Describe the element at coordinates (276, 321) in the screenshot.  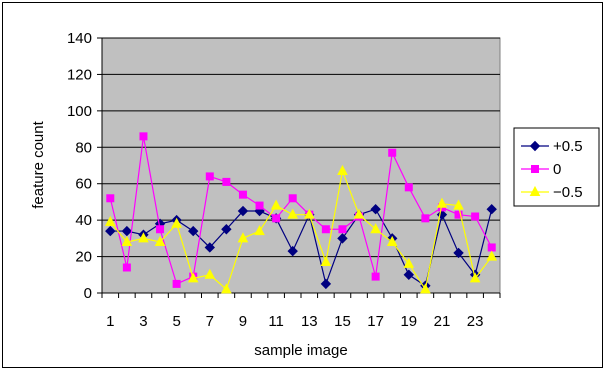
I see `x-tick-label: 11` at that location.